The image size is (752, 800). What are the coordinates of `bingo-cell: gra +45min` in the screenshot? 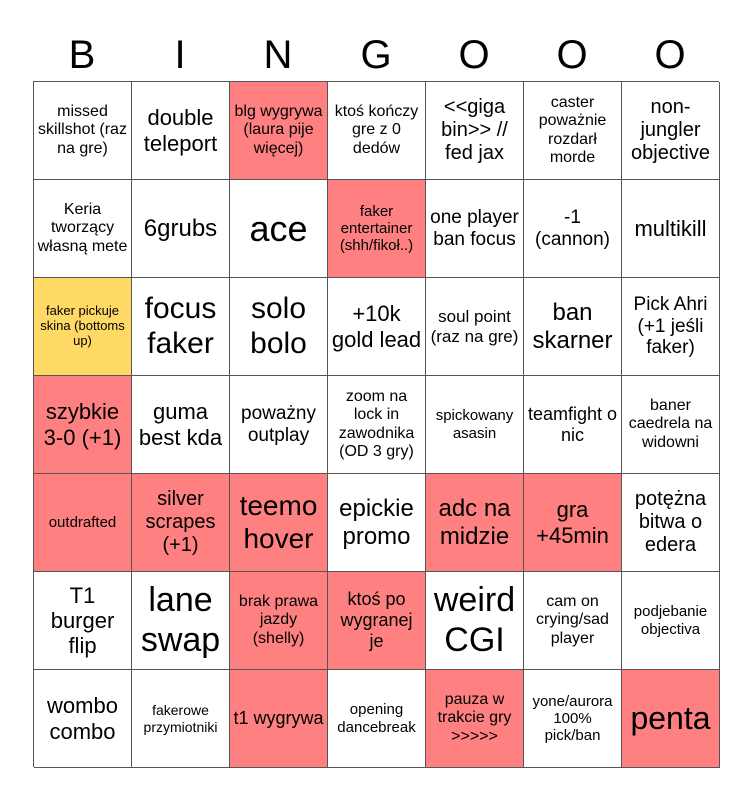 It's located at (573, 523).